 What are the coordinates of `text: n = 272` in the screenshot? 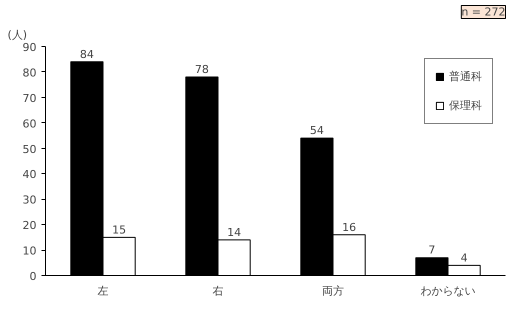 It's located at (483, 12).